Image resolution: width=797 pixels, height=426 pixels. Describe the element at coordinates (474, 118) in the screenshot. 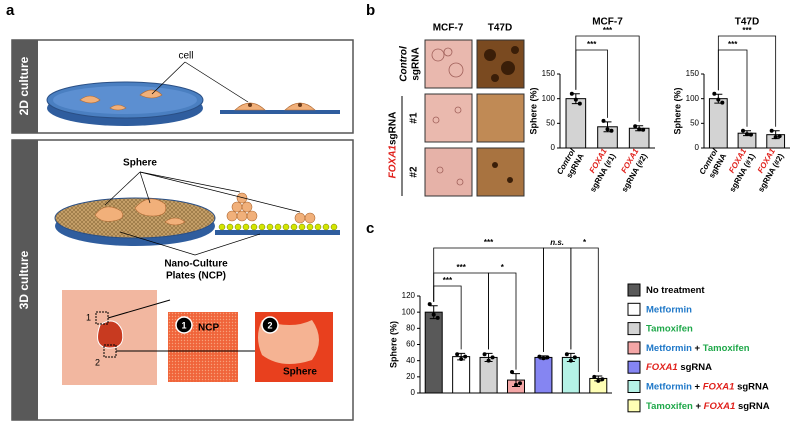

I see `micrograph-grid` at that location.